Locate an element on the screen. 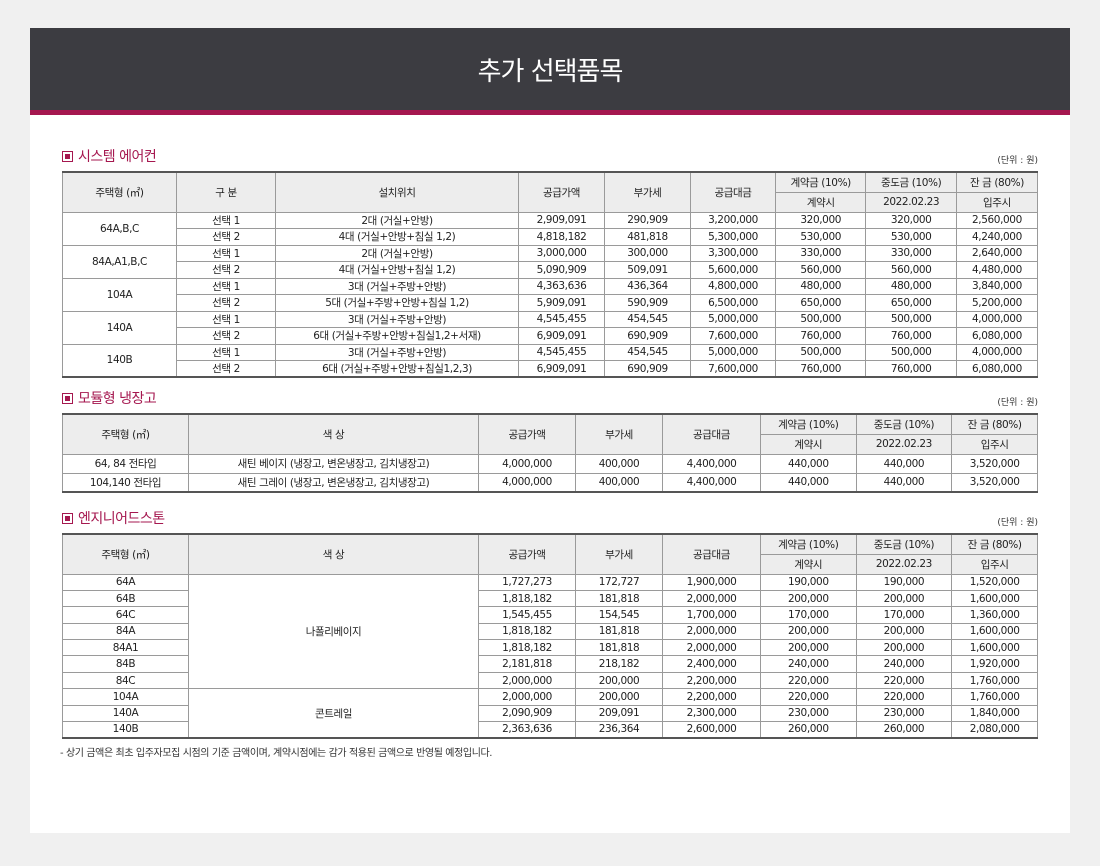  vat-cell: 300,000 is located at coordinates (647, 253).